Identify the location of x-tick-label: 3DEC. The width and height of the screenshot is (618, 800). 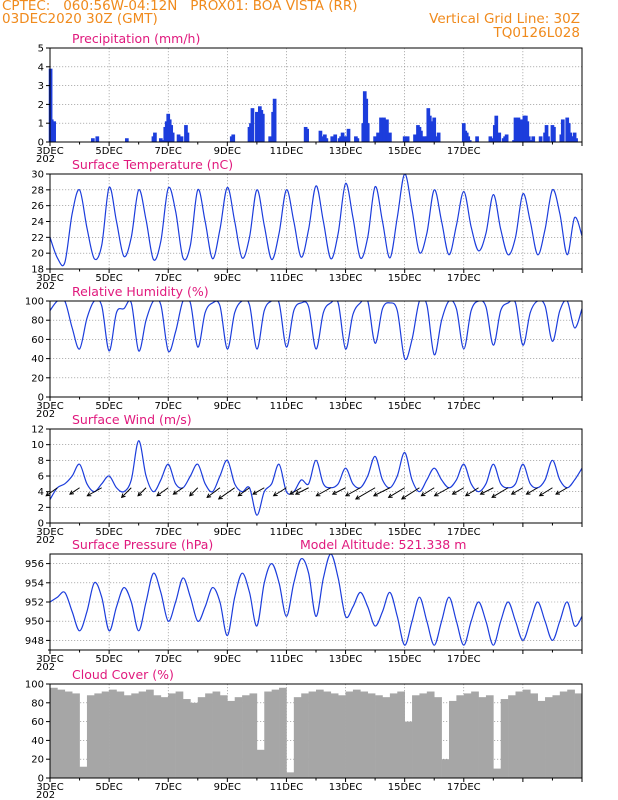
(49, 787).